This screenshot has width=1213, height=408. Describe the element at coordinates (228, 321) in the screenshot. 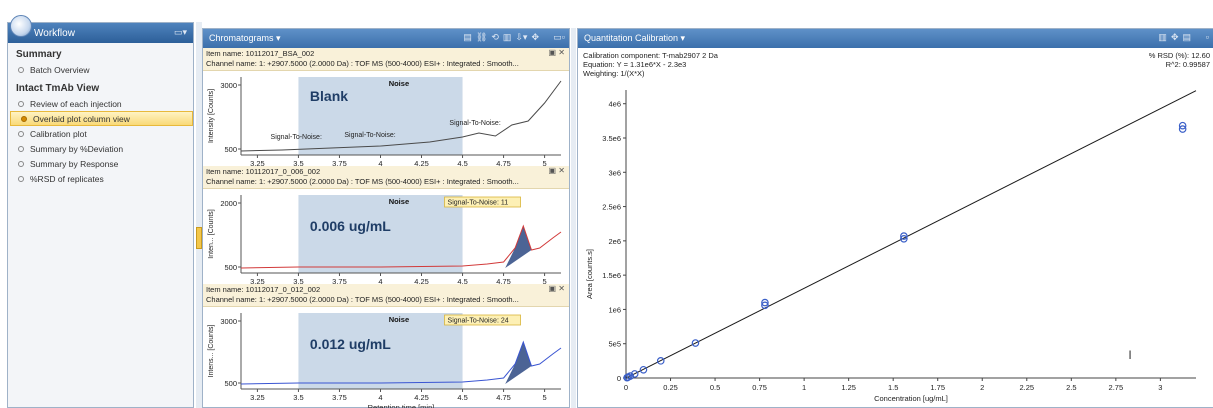

I see `y-tick-label: 3000` at that location.